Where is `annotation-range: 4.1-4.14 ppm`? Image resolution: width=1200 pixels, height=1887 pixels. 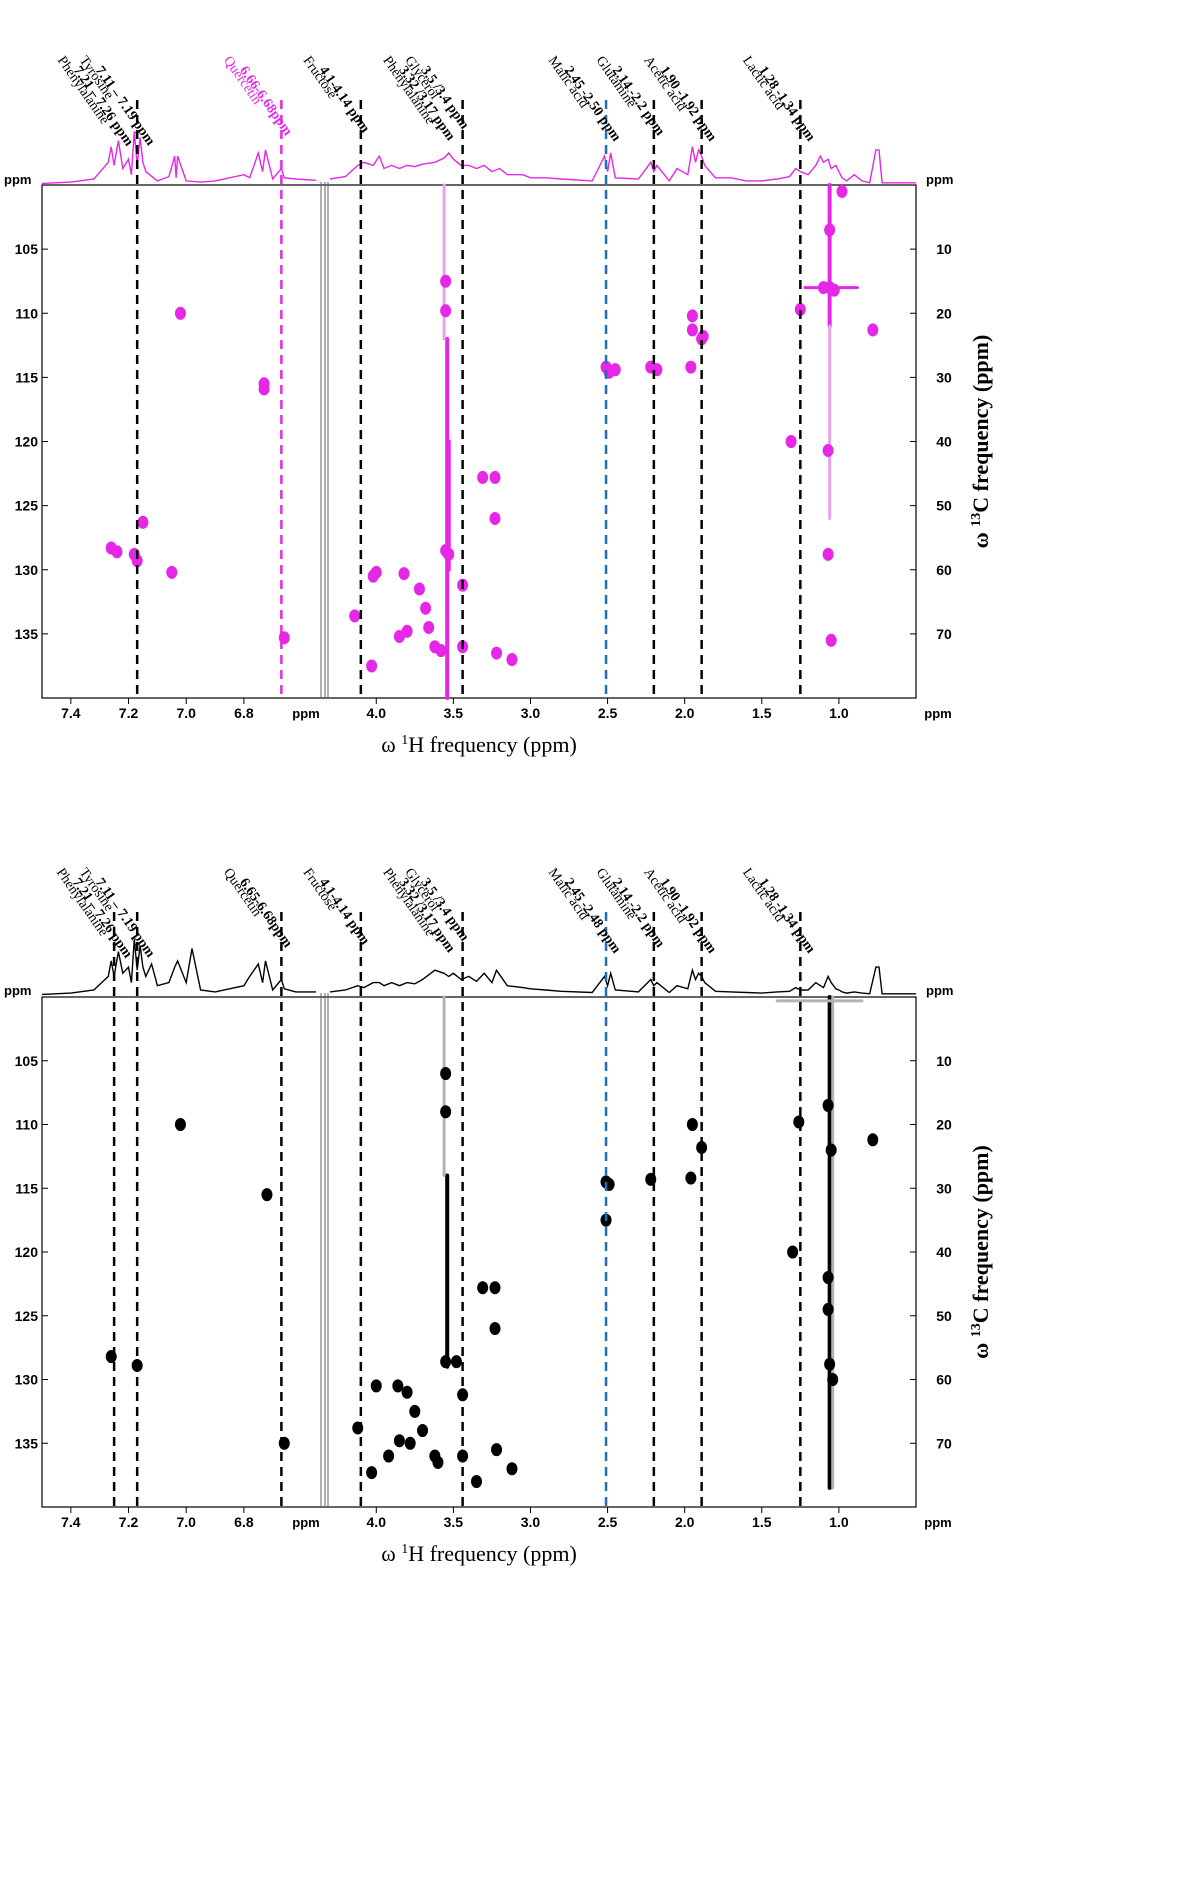
annotation-range: 4.1-4.14 ppm is located at coordinates (344, 100).